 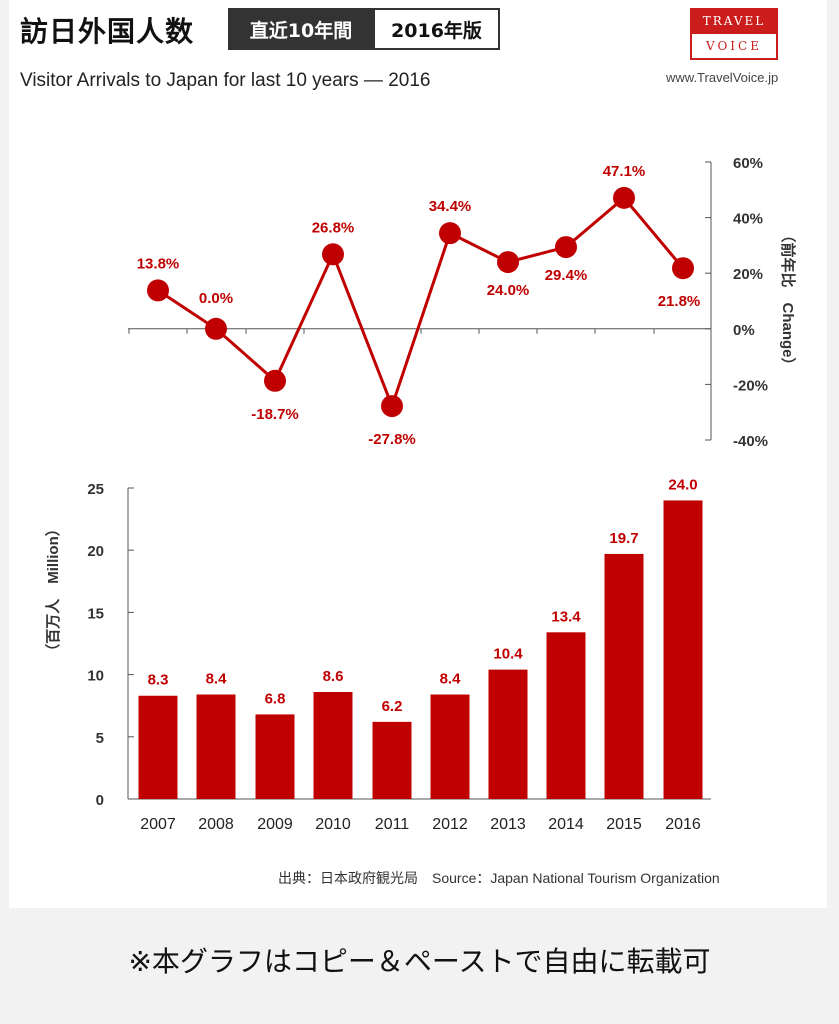 I want to click on bar-data-label: 19.7, so click(x=623, y=538).